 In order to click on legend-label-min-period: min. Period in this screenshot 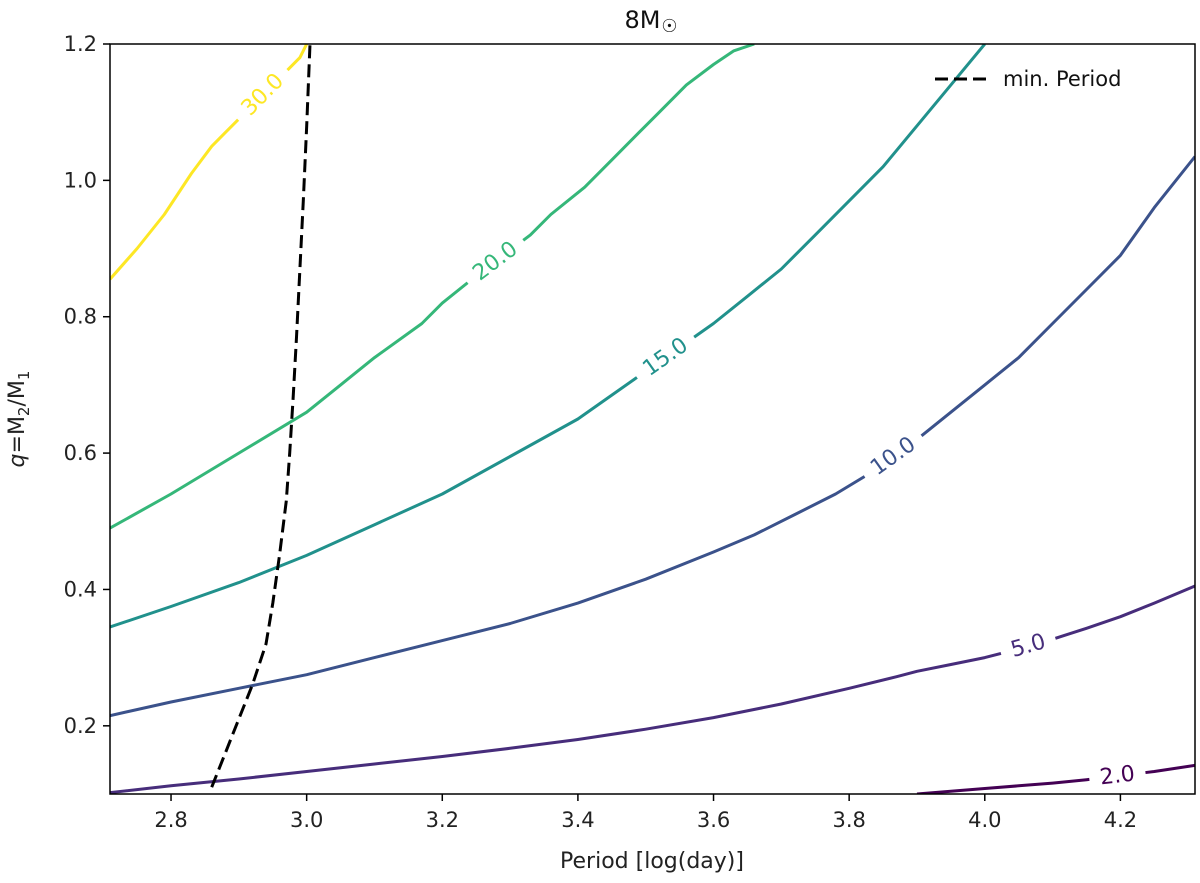, I will do `click(1062, 79)`.